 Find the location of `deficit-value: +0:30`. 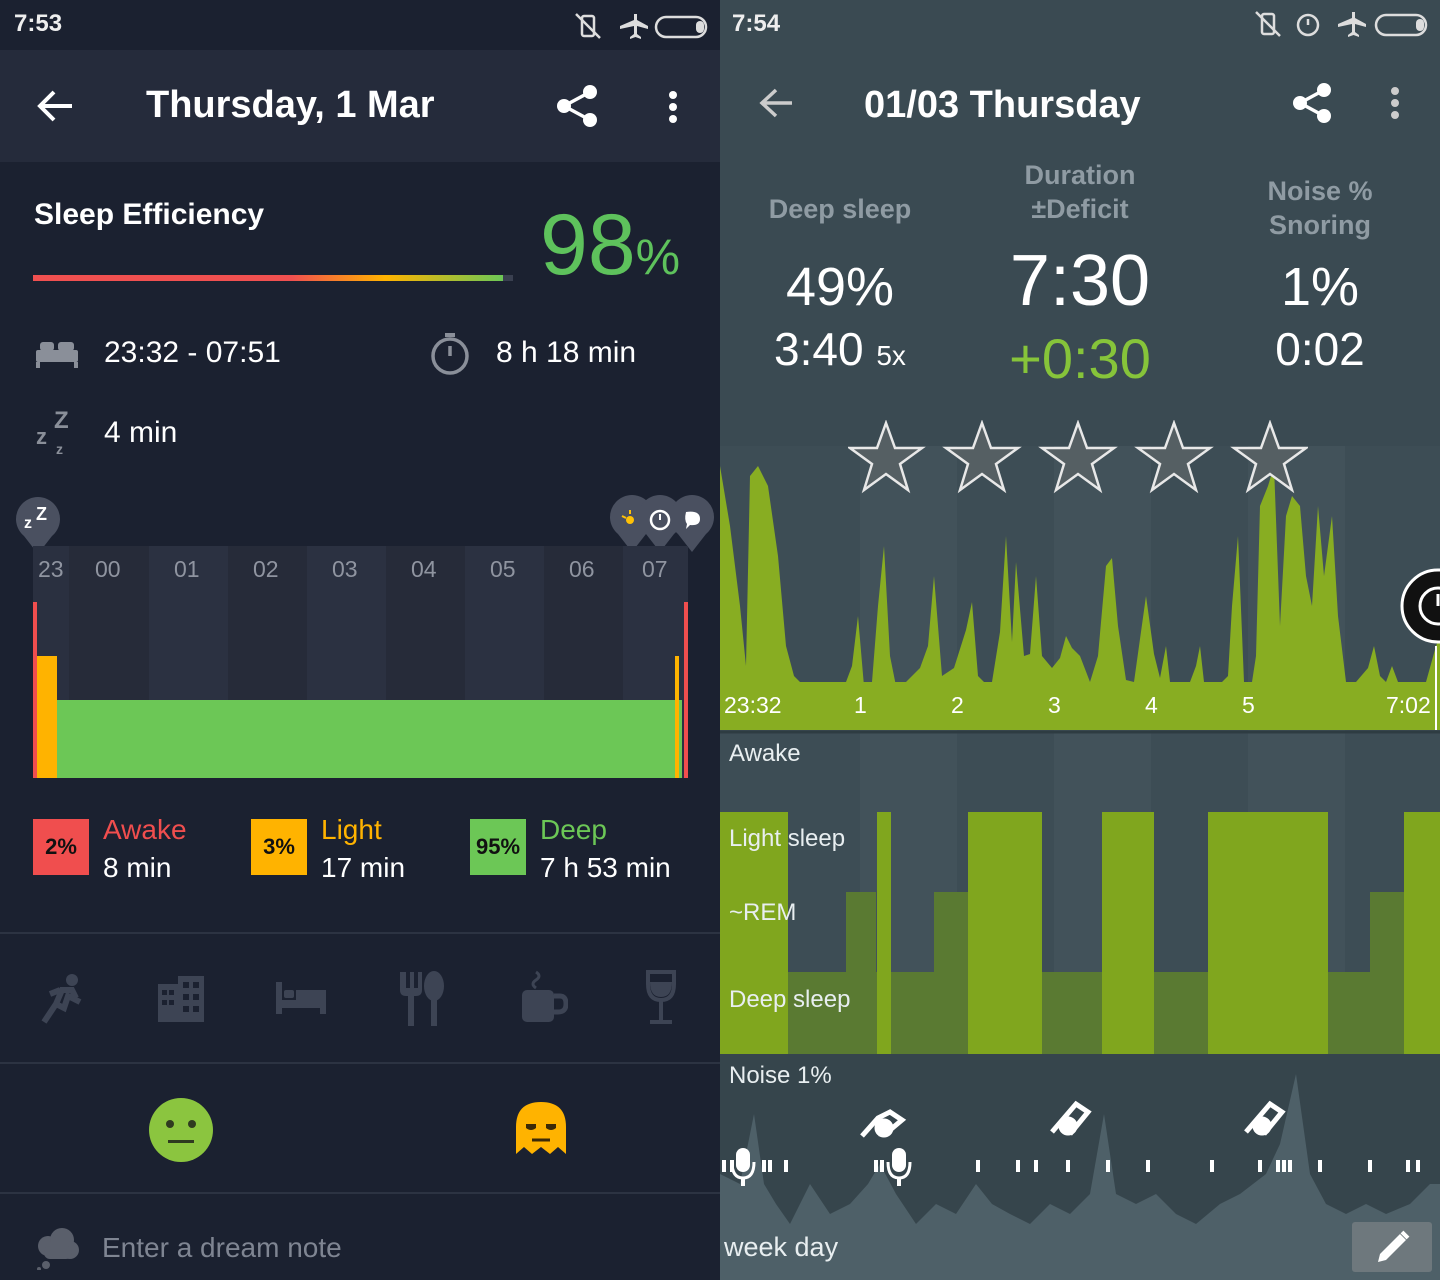

deficit-value: +0:30 is located at coordinates (1080, 358).